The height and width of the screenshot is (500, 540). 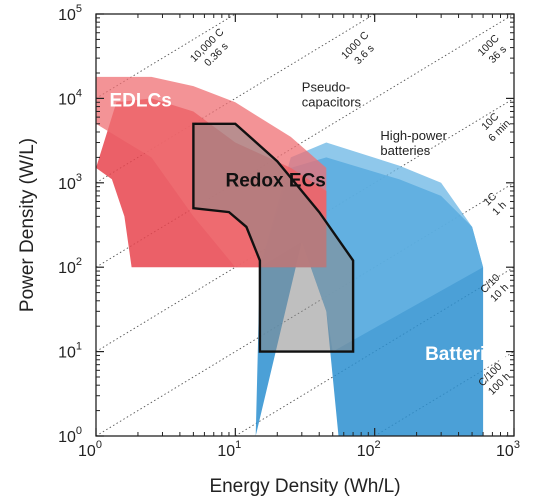 What do you see at coordinates (517, 445) in the screenshot?
I see `x-tick-exp: 3` at bounding box center [517, 445].